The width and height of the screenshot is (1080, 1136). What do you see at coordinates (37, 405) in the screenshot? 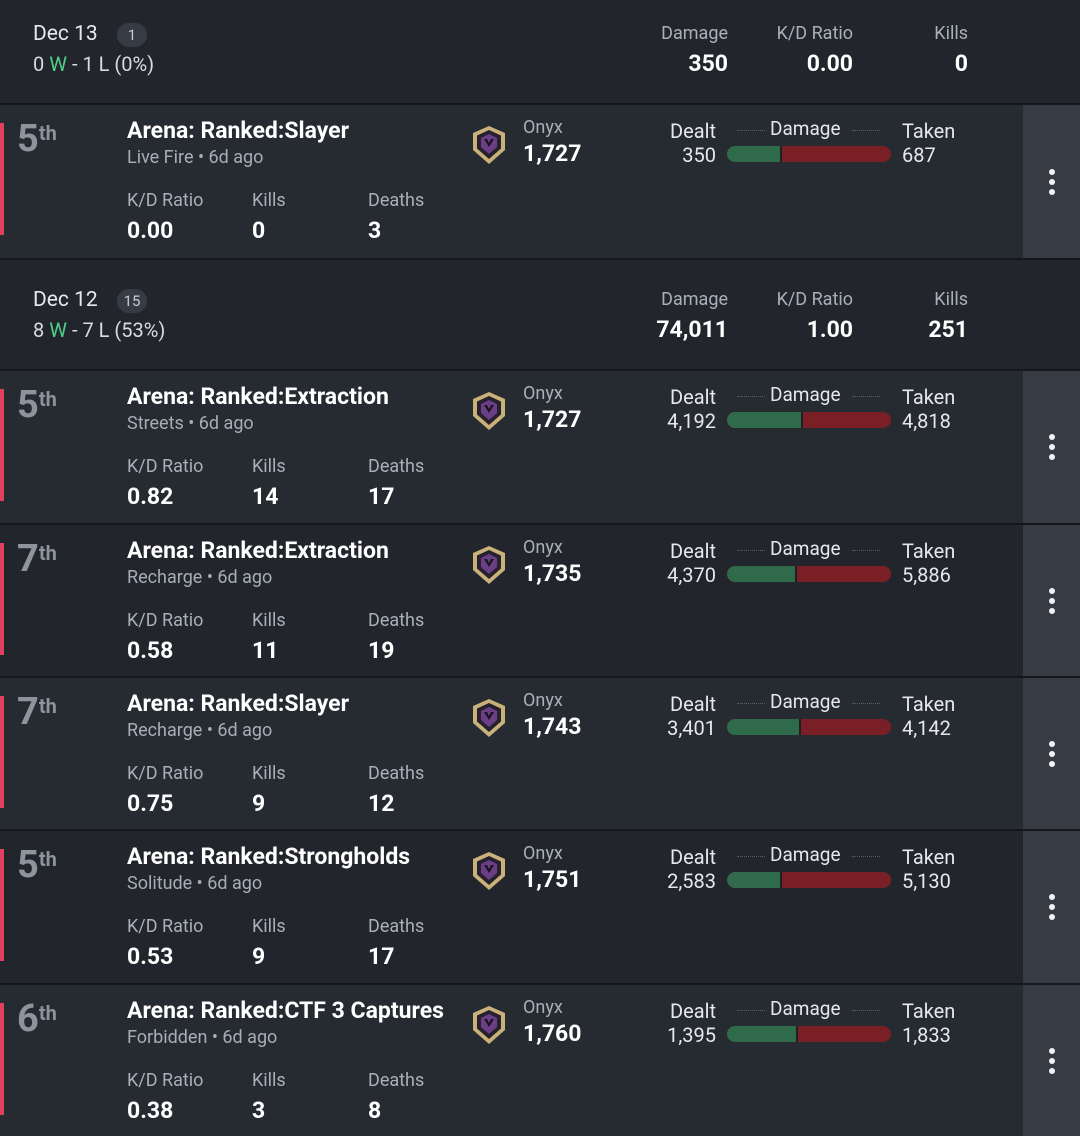
I see `match-placement: 5th` at bounding box center [37, 405].